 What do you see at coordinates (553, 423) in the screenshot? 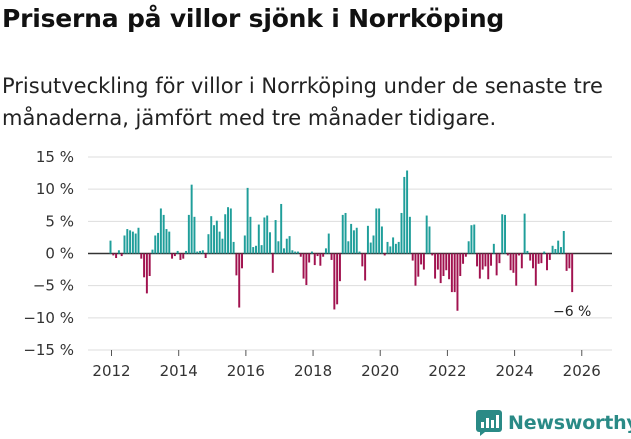
I see `brand-logo: Newsworthy` at bounding box center [553, 423].